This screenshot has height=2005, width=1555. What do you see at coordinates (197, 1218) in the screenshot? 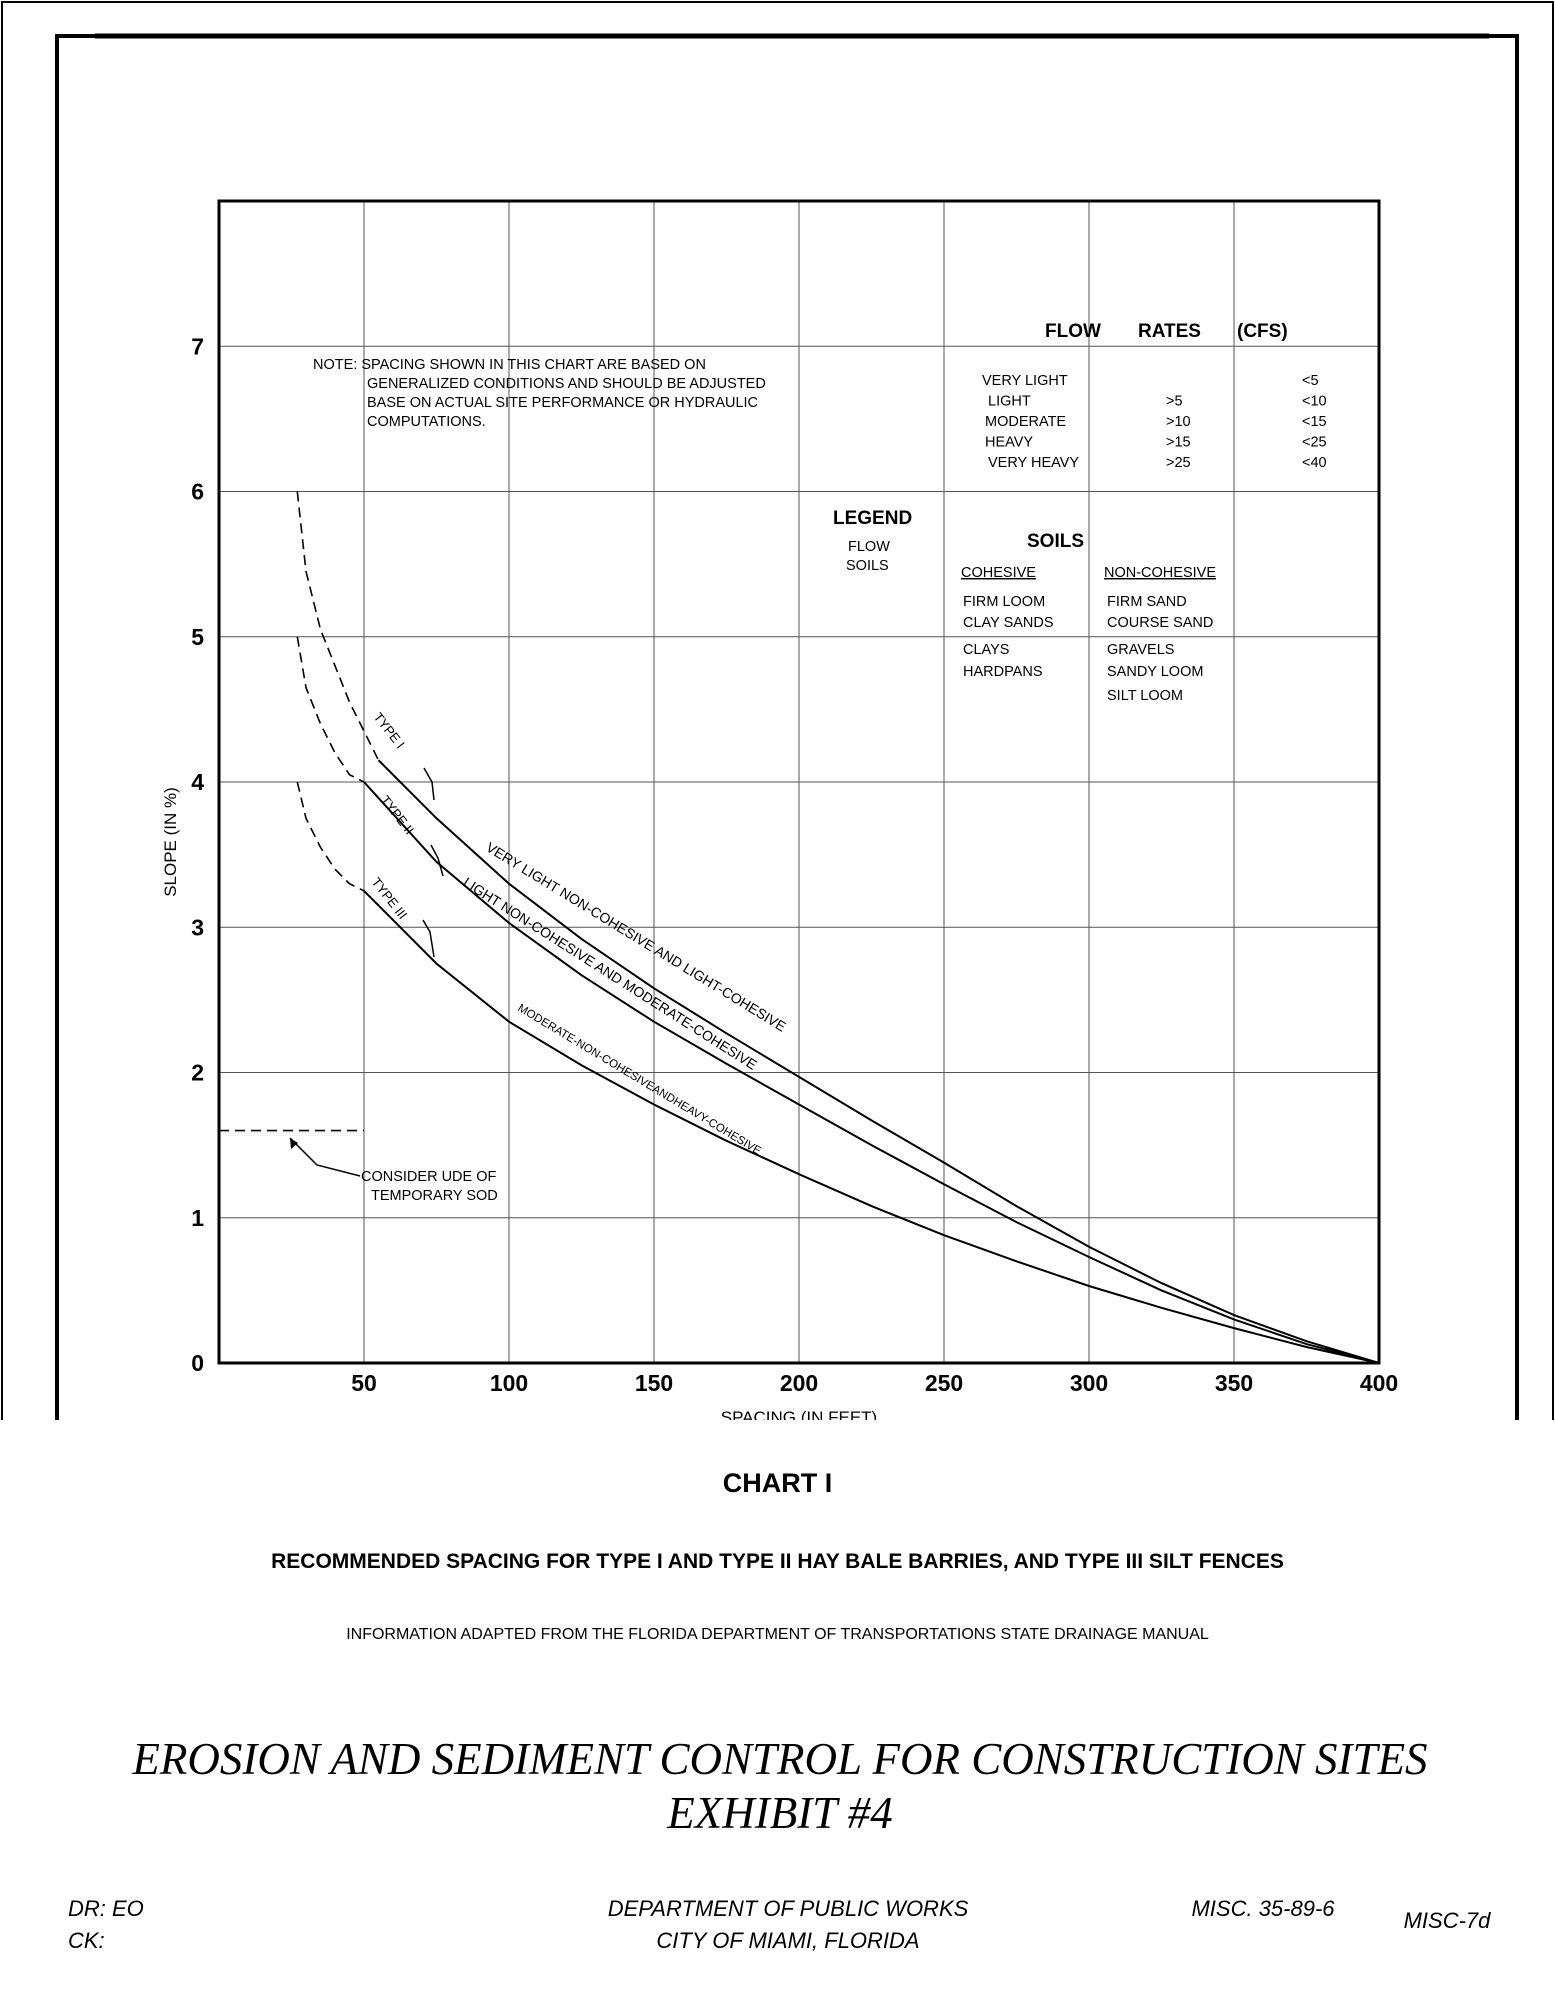
I see `y-tick-label: 1` at bounding box center [197, 1218].